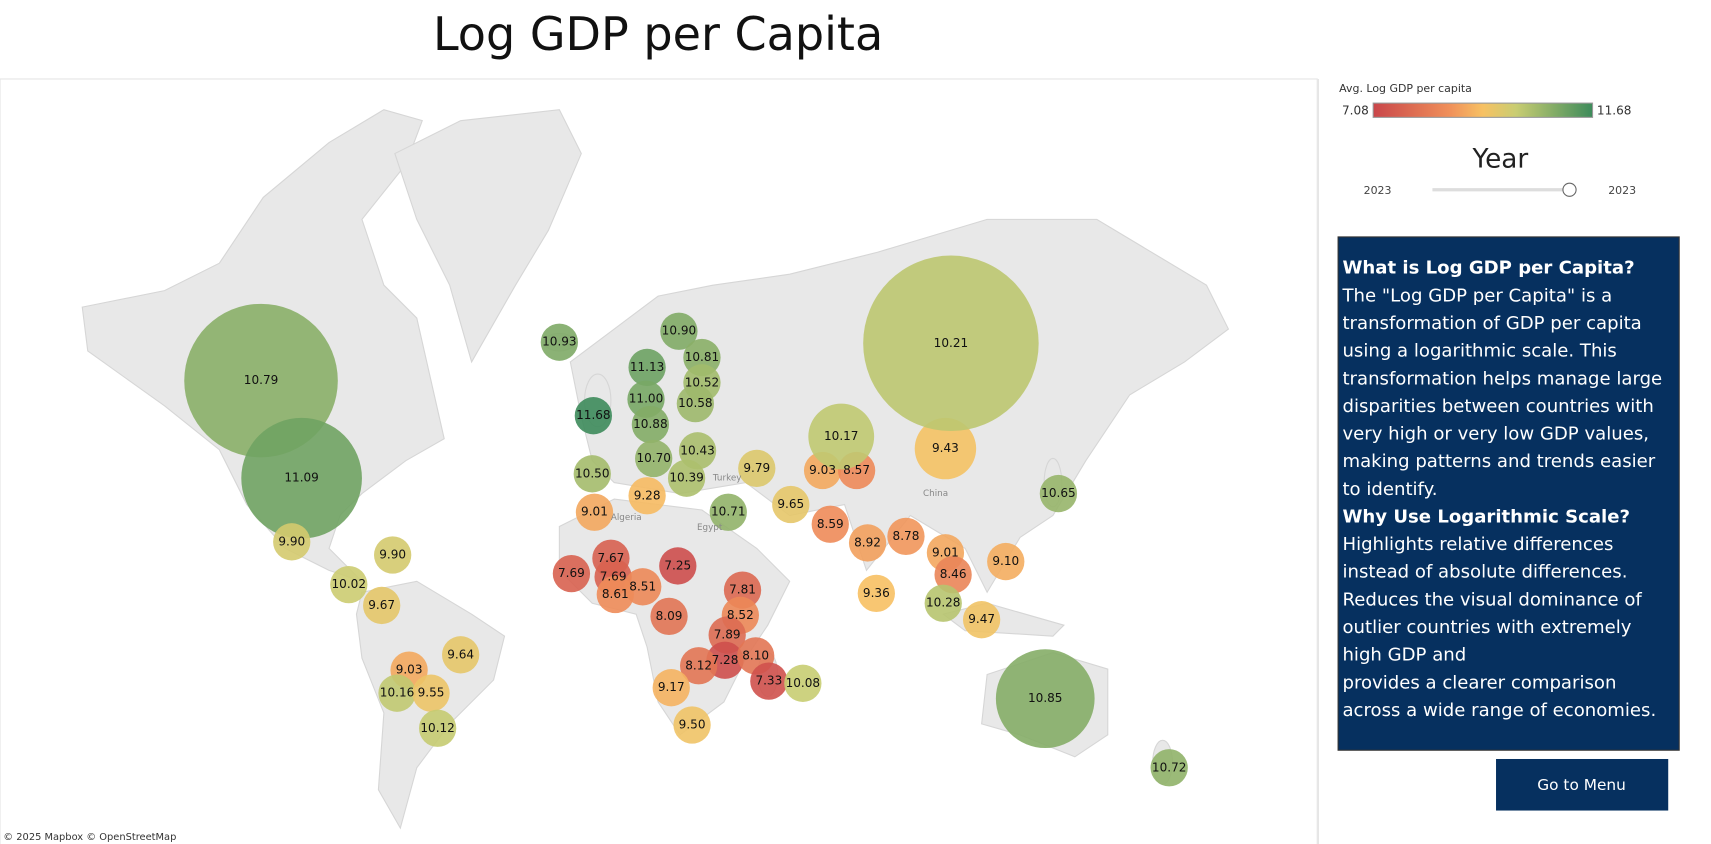 The width and height of the screenshot is (1711, 844). I want to click on country-value-label: 8.78, so click(906, 536).